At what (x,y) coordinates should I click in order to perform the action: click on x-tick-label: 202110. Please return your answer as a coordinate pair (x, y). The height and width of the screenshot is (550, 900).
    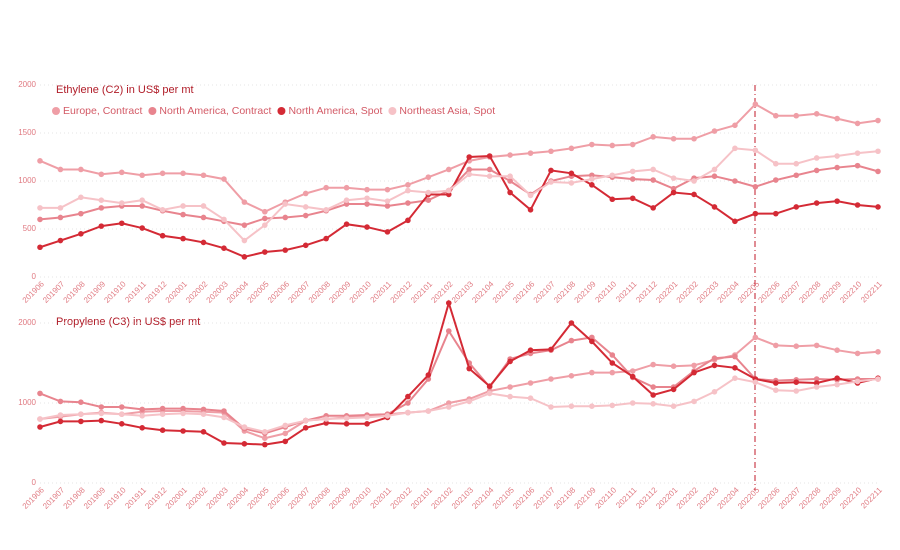
    Looking at the image, I should click on (605, 497).